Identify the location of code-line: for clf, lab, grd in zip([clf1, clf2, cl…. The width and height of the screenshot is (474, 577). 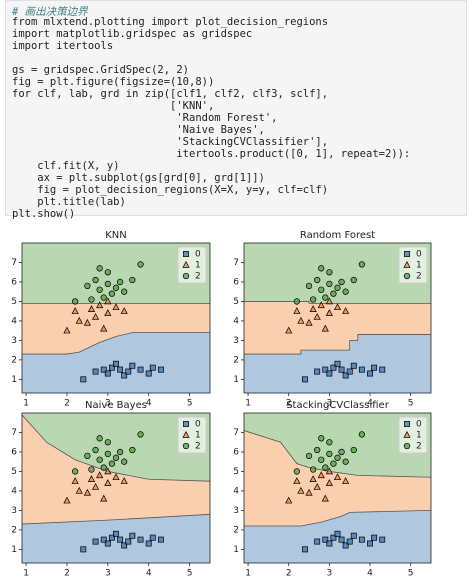
(170, 94).